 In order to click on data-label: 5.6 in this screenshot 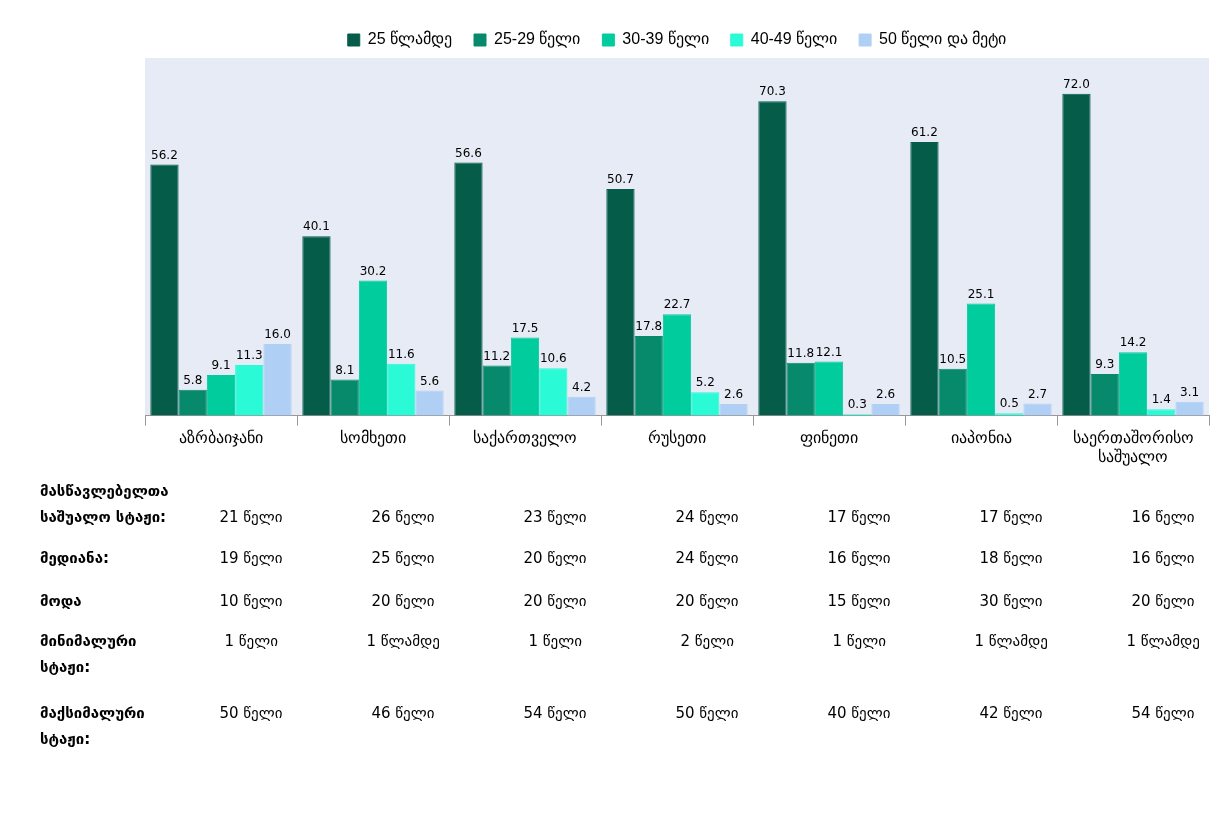, I will do `click(430, 380)`.